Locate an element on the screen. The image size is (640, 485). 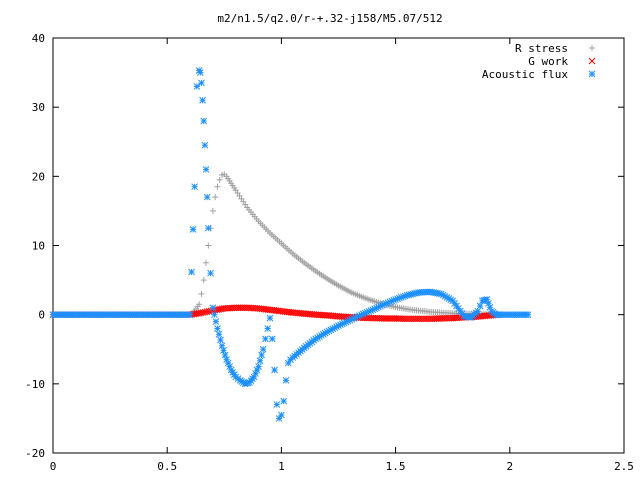
x-tick-label: 0.5 is located at coordinates (167, 466).